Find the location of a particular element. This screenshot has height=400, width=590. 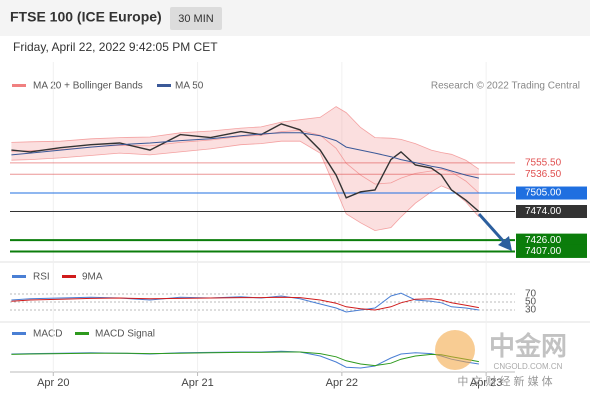

y-tick-label: 70 is located at coordinates (531, 294).